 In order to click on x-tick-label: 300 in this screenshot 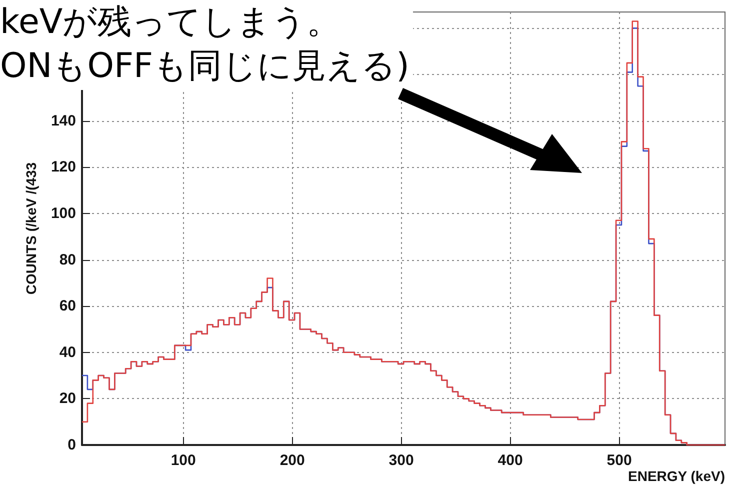, I will do `click(401, 460)`.